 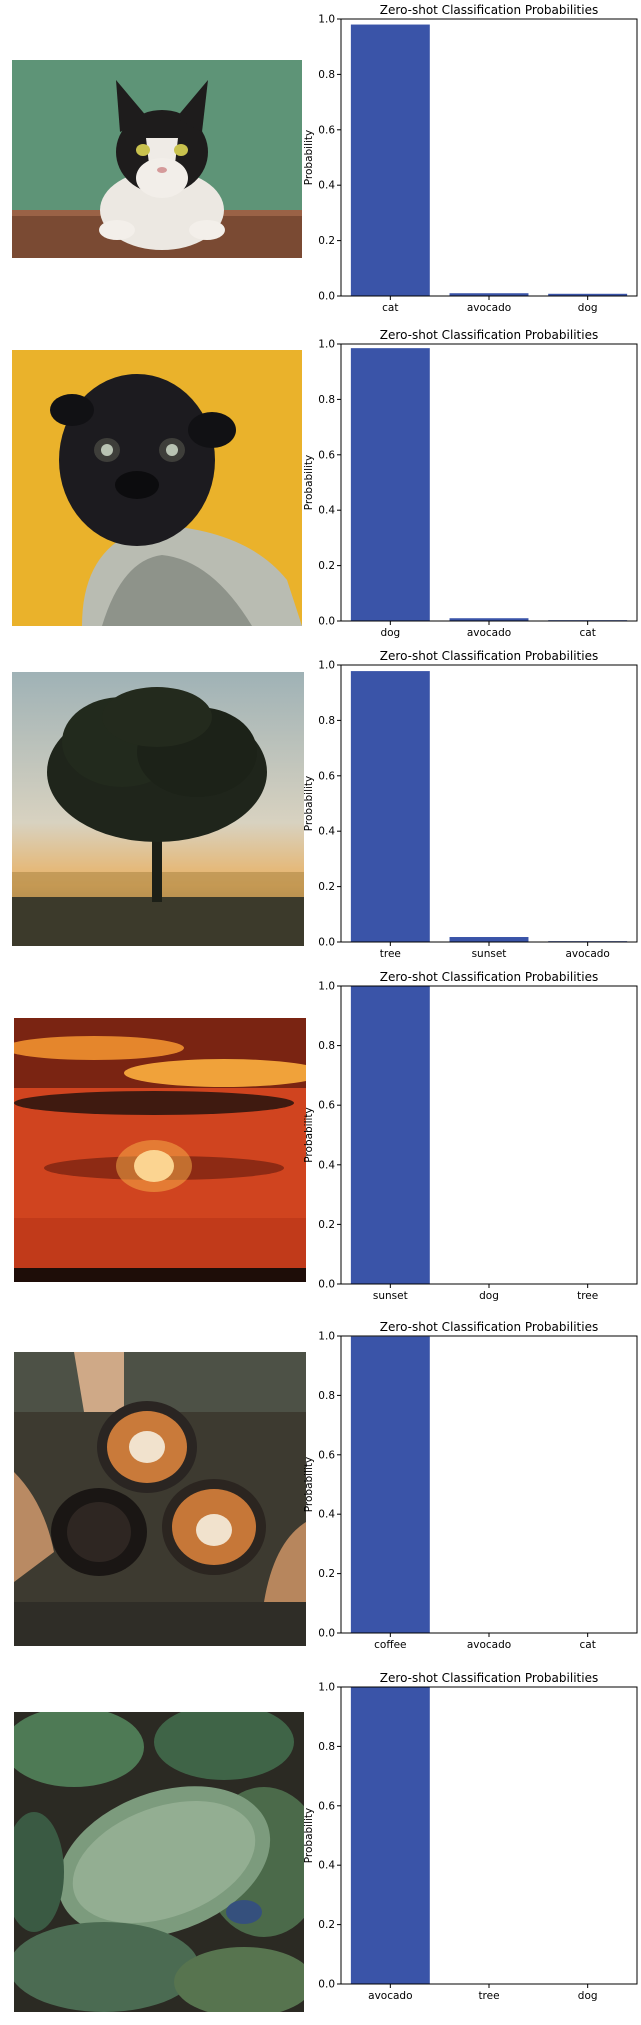 I want to click on pug-photo, so click(x=157, y=488).